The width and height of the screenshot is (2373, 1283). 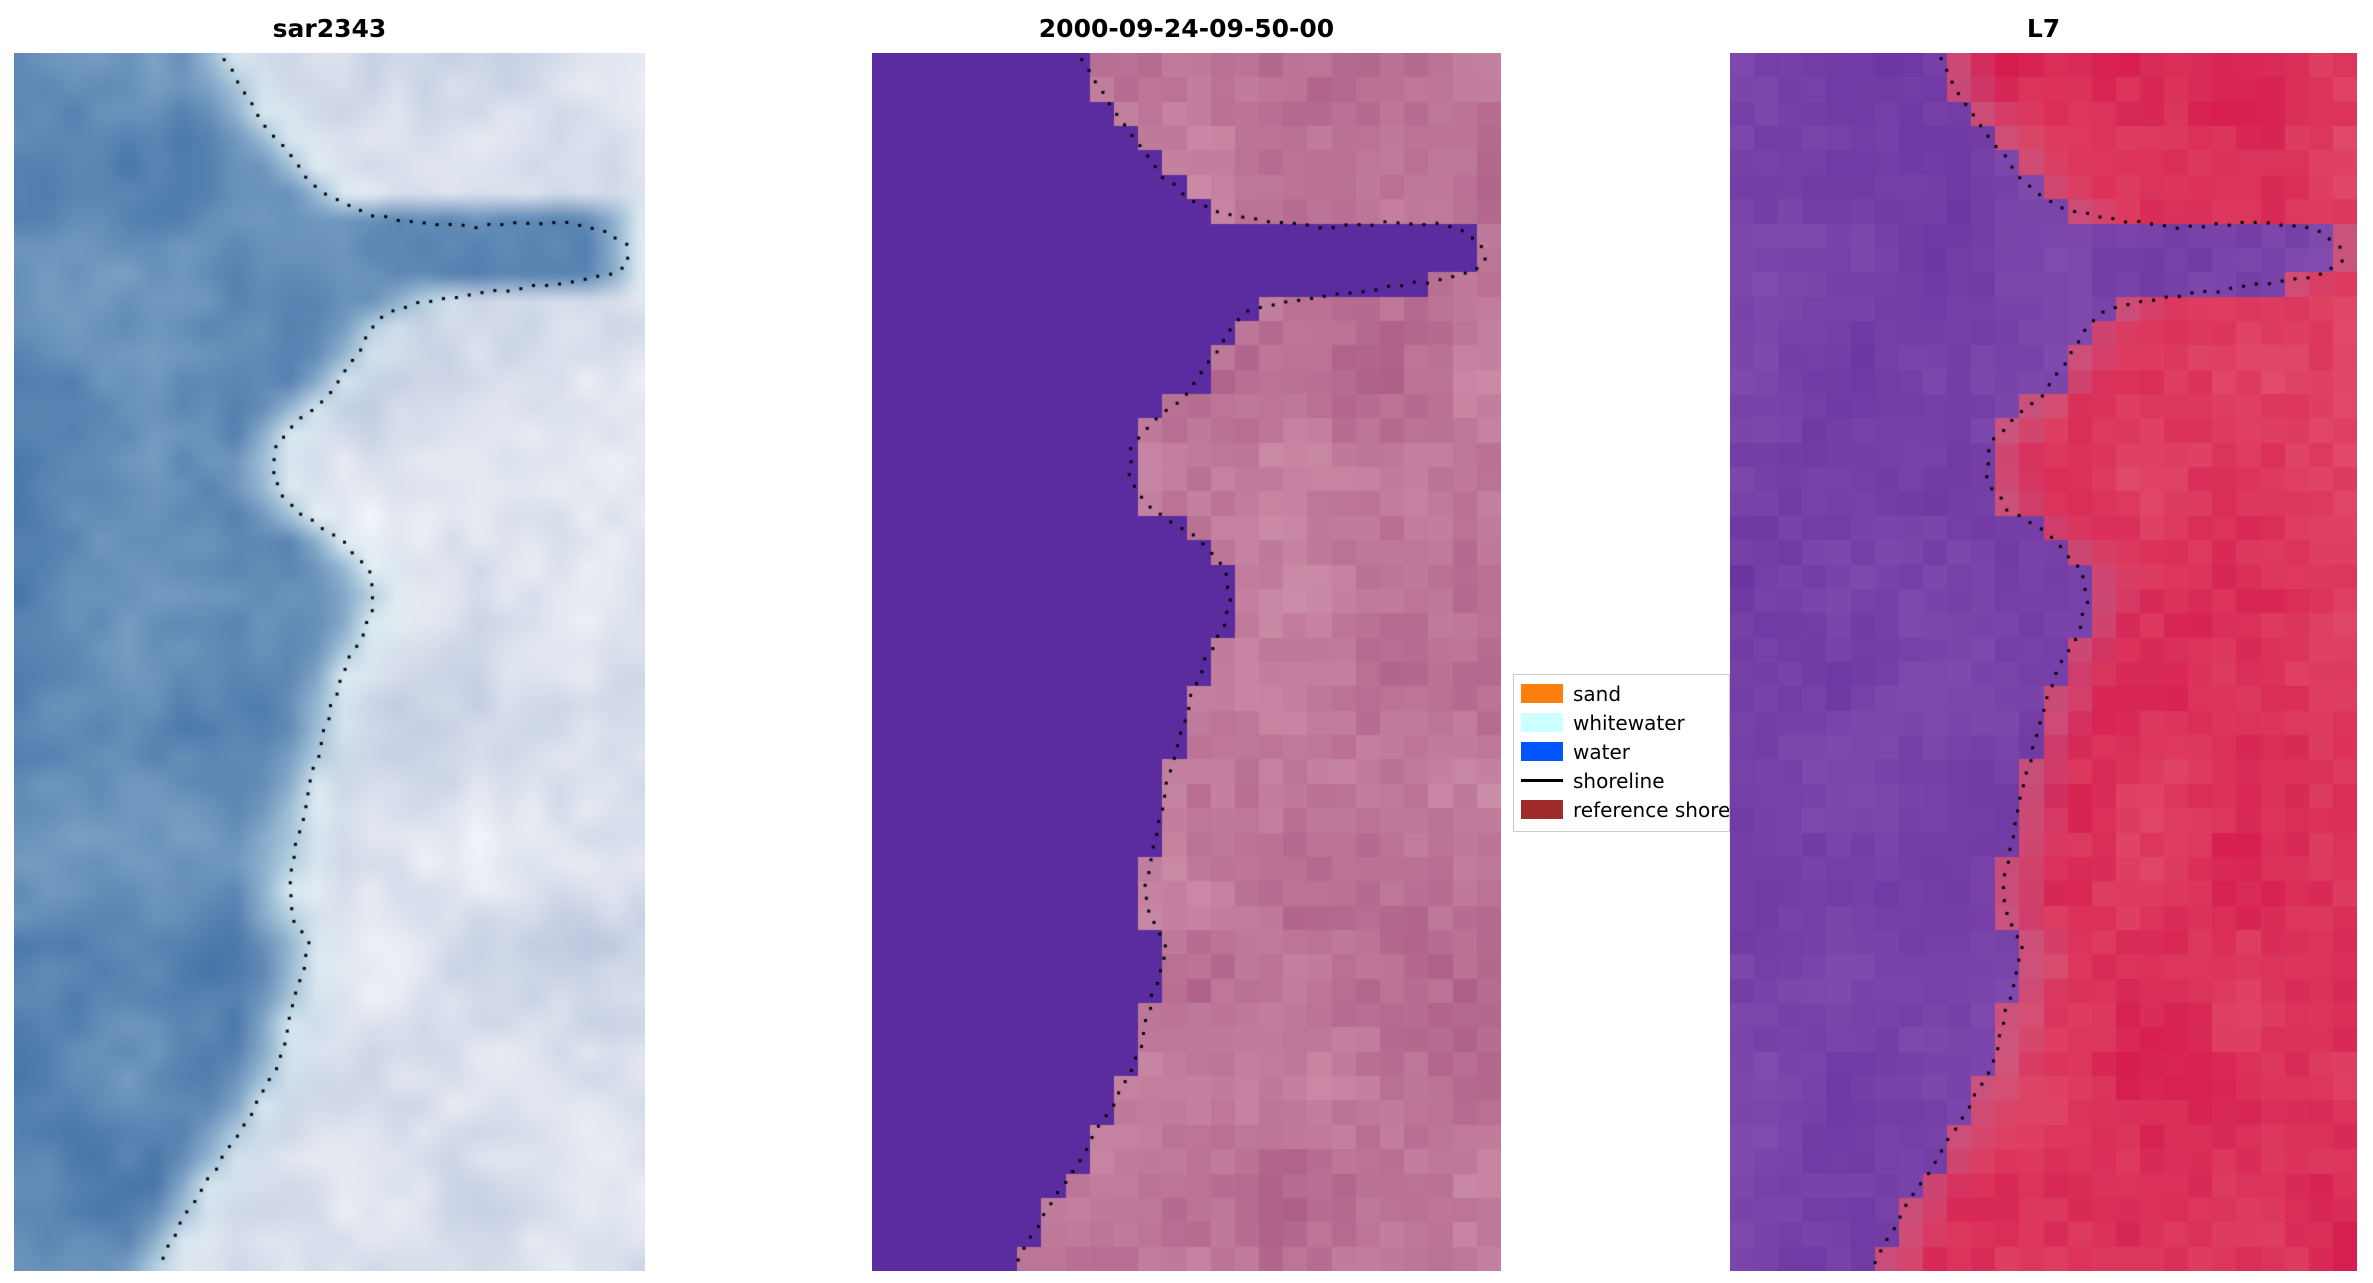 What do you see at coordinates (2043, 28) in the screenshot?
I see `panel-title-l7: L7` at bounding box center [2043, 28].